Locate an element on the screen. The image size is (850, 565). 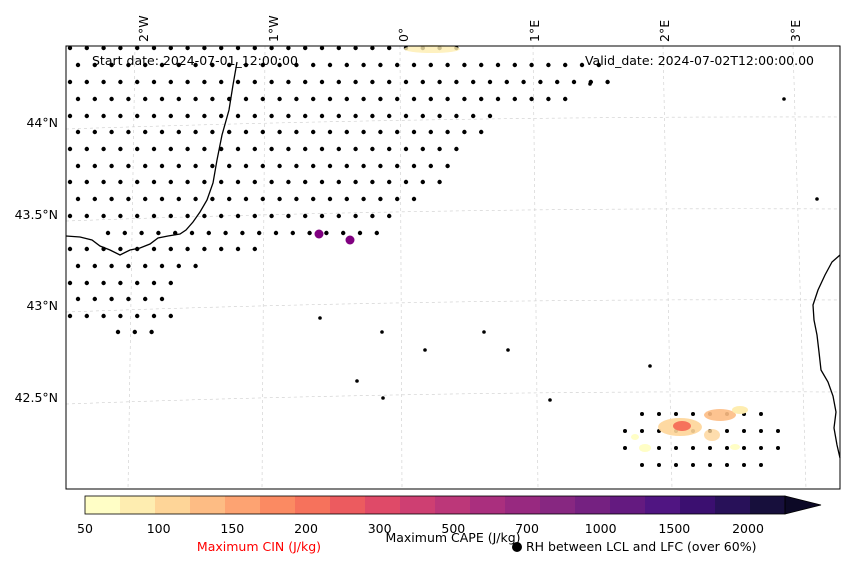
lon-label-2e: 2°E is located at coordinates (664, 31).